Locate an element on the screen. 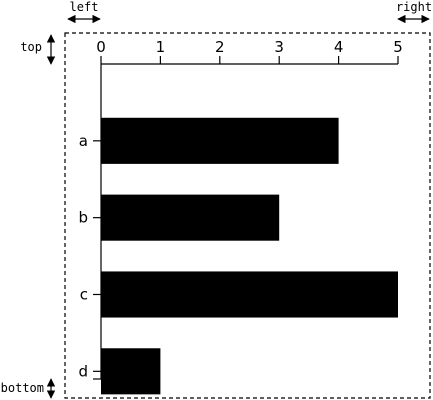  x-tick-label: 1 is located at coordinates (161, 47).